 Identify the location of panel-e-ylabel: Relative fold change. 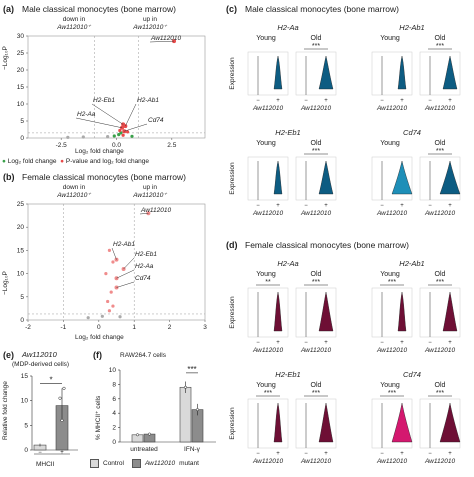
(5, 410).